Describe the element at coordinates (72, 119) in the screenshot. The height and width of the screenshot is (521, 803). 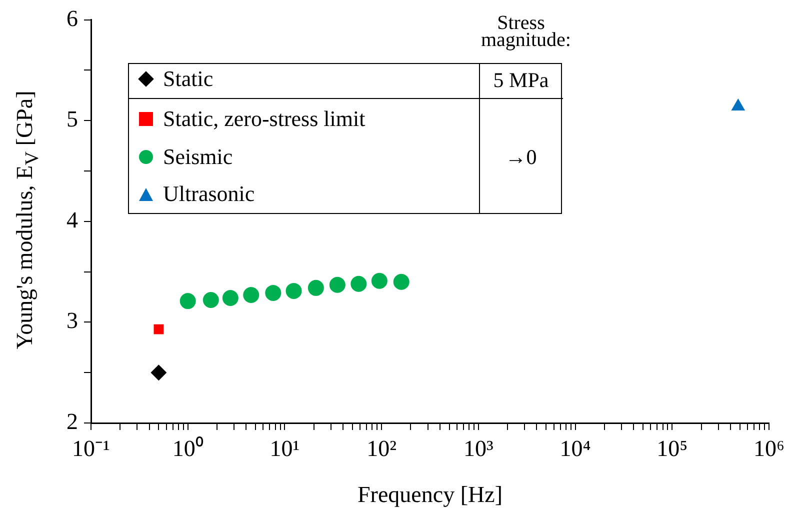
I see `y-tick-label: 5` at that location.